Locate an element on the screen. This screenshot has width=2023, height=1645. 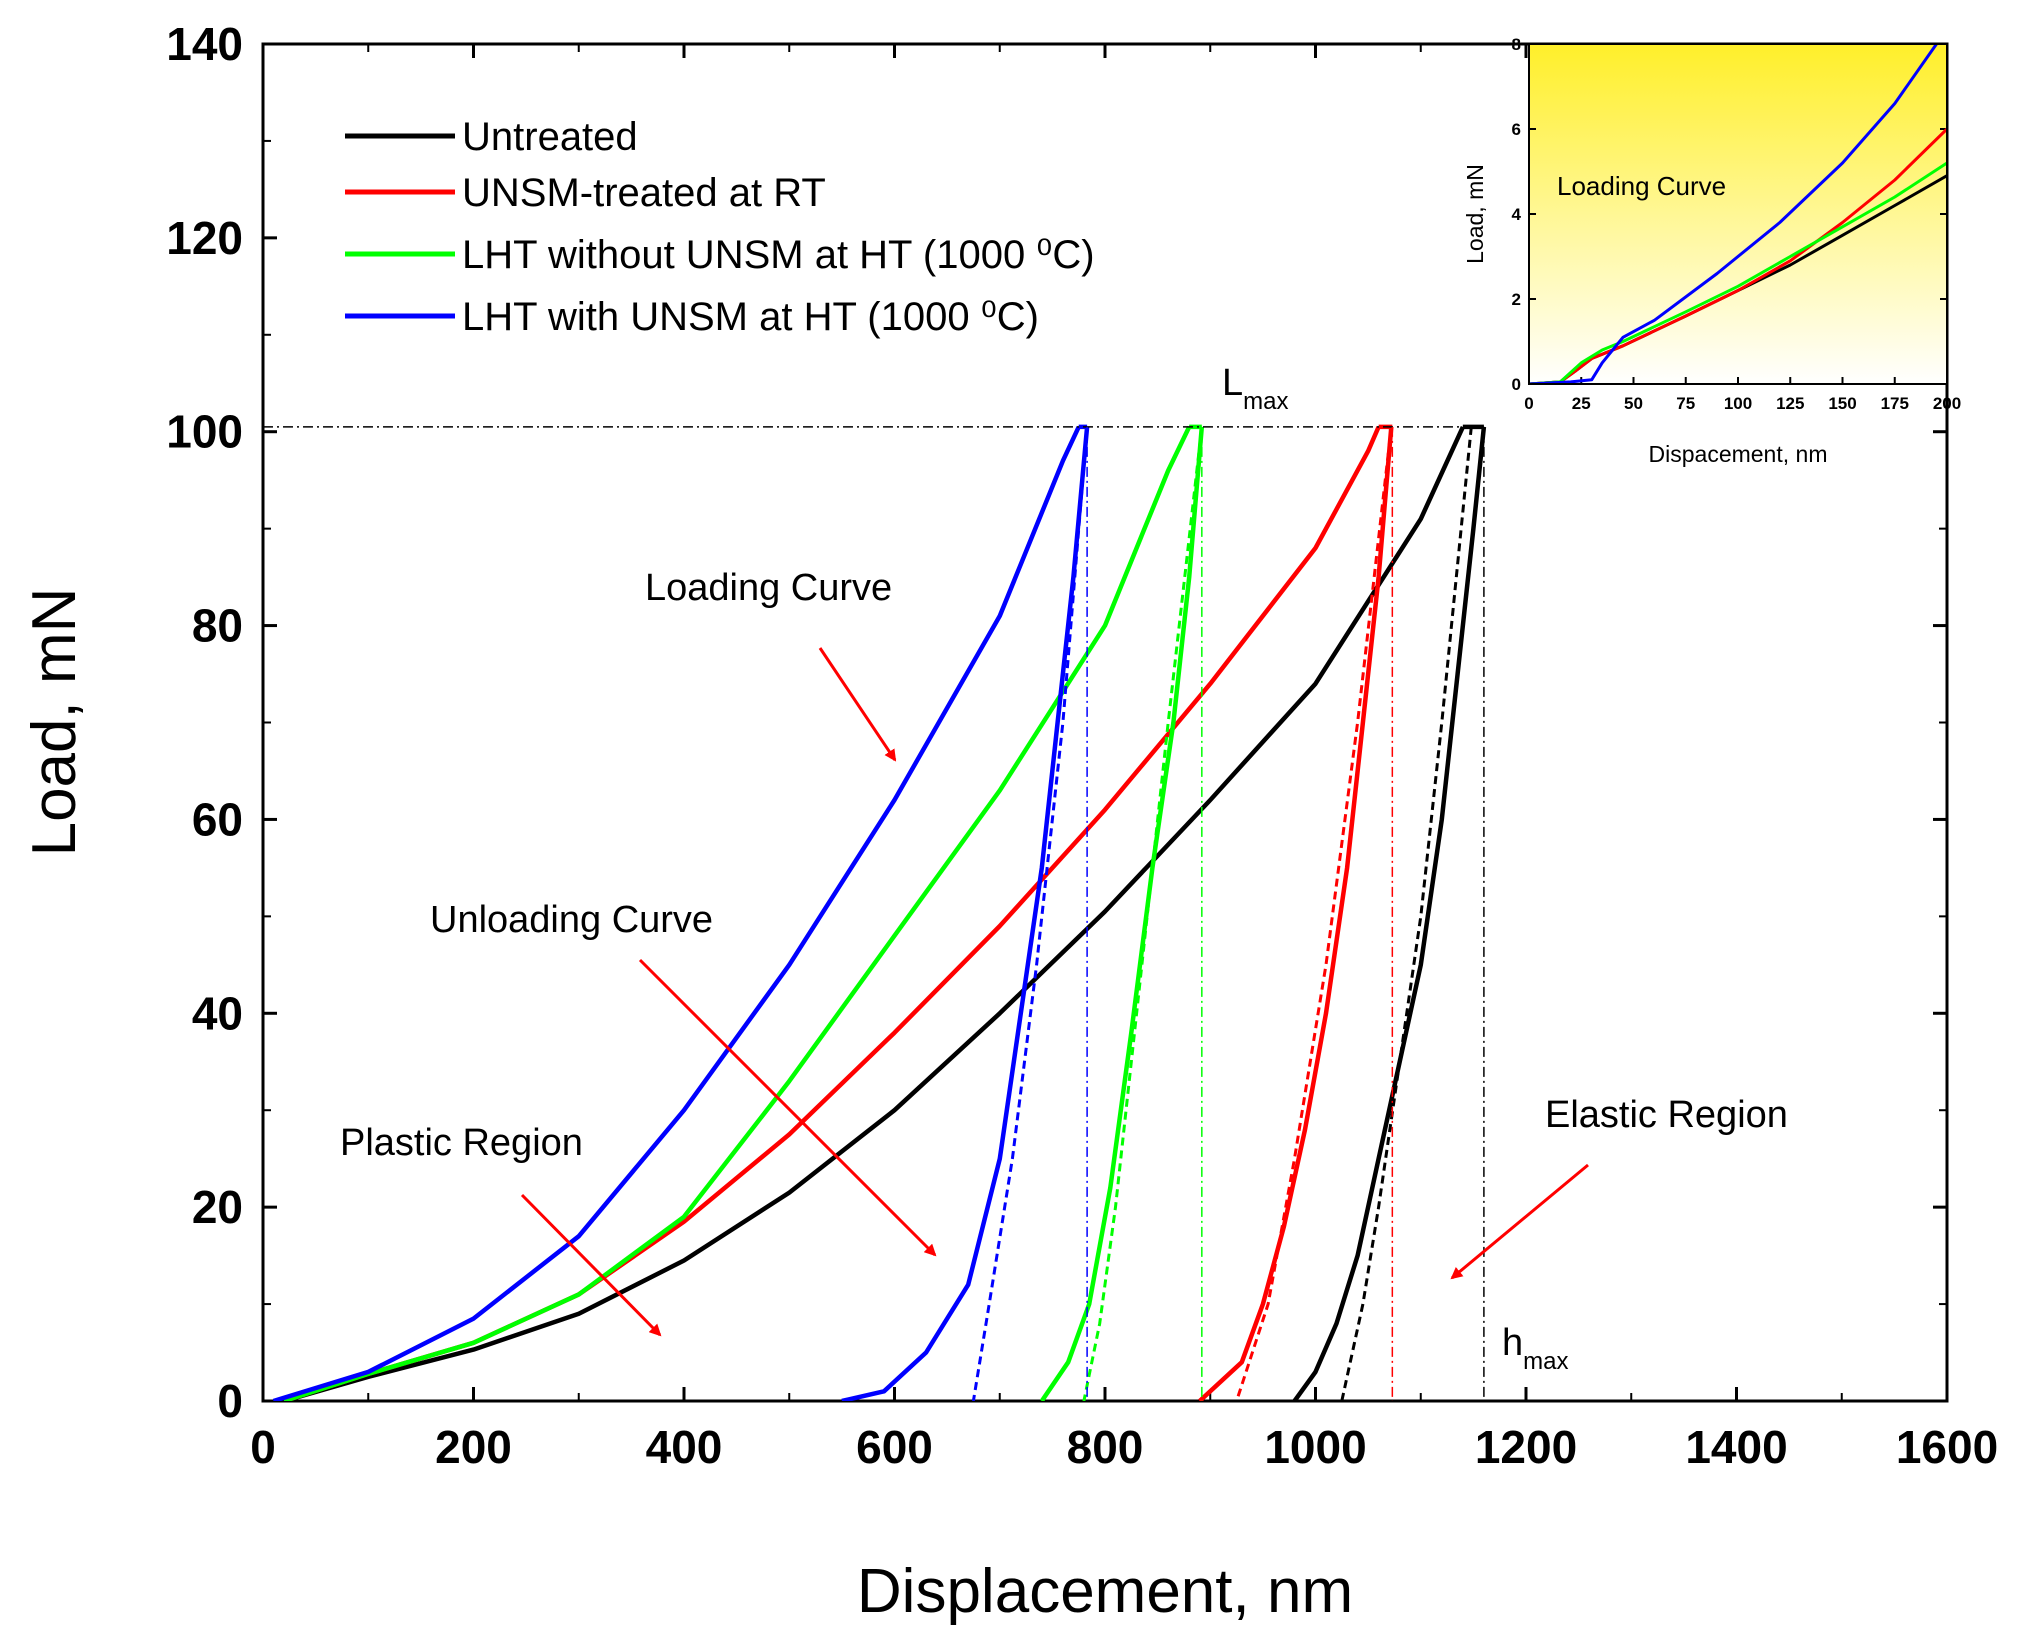
y-tick-label: 20 is located at coordinates (217, 1207).